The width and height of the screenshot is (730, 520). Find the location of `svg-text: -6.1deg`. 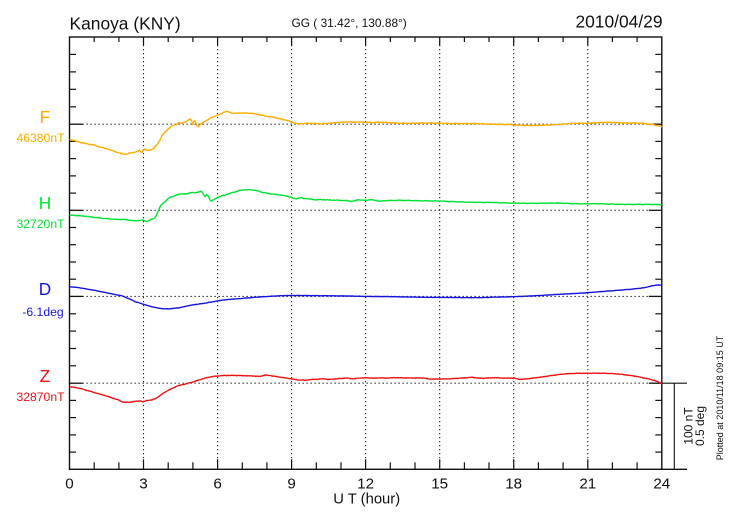

svg-text: -6.1deg is located at coordinates (42, 312).